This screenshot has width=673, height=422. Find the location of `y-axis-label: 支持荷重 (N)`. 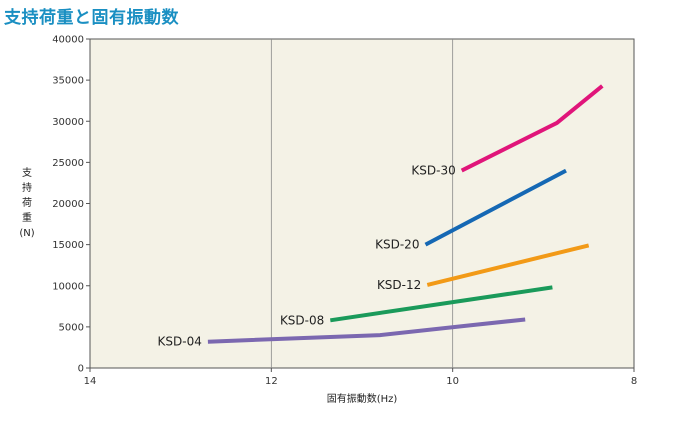

y-axis-label: 支持荷重 (N) is located at coordinates (26, 203).